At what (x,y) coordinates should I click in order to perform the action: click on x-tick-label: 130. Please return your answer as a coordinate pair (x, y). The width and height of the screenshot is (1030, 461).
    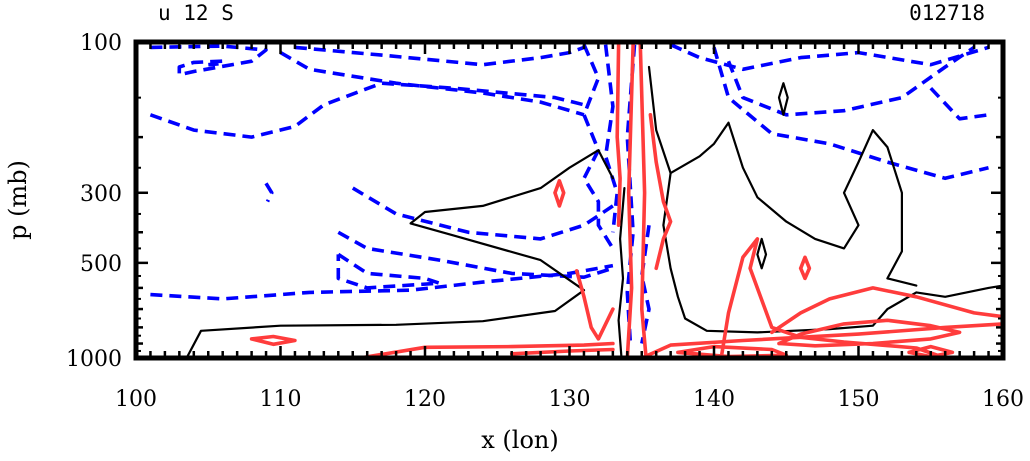
    Looking at the image, I should click on (570, 399).